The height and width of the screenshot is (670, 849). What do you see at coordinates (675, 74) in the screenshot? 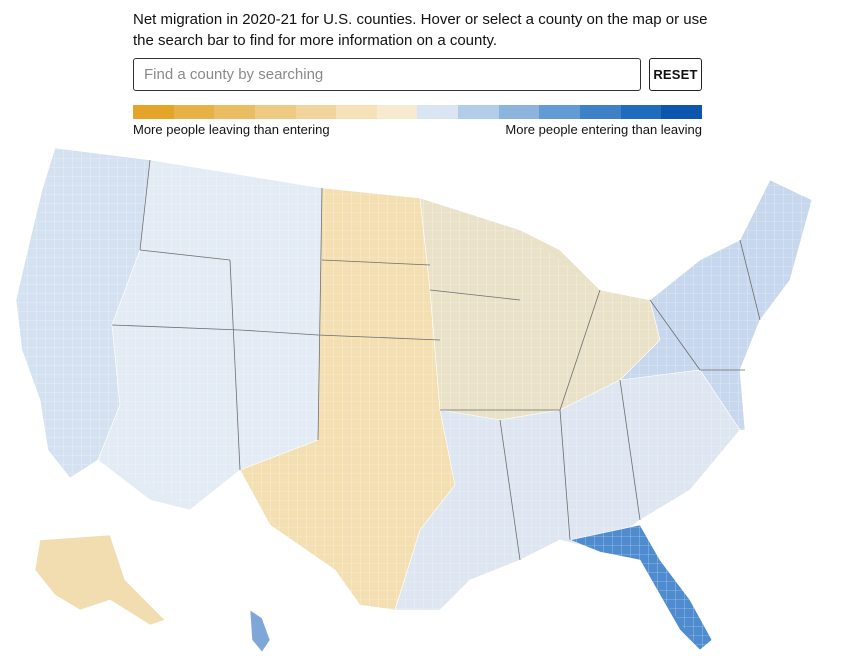
I see `reset-button: RESET` at bounding box center [675, 74].